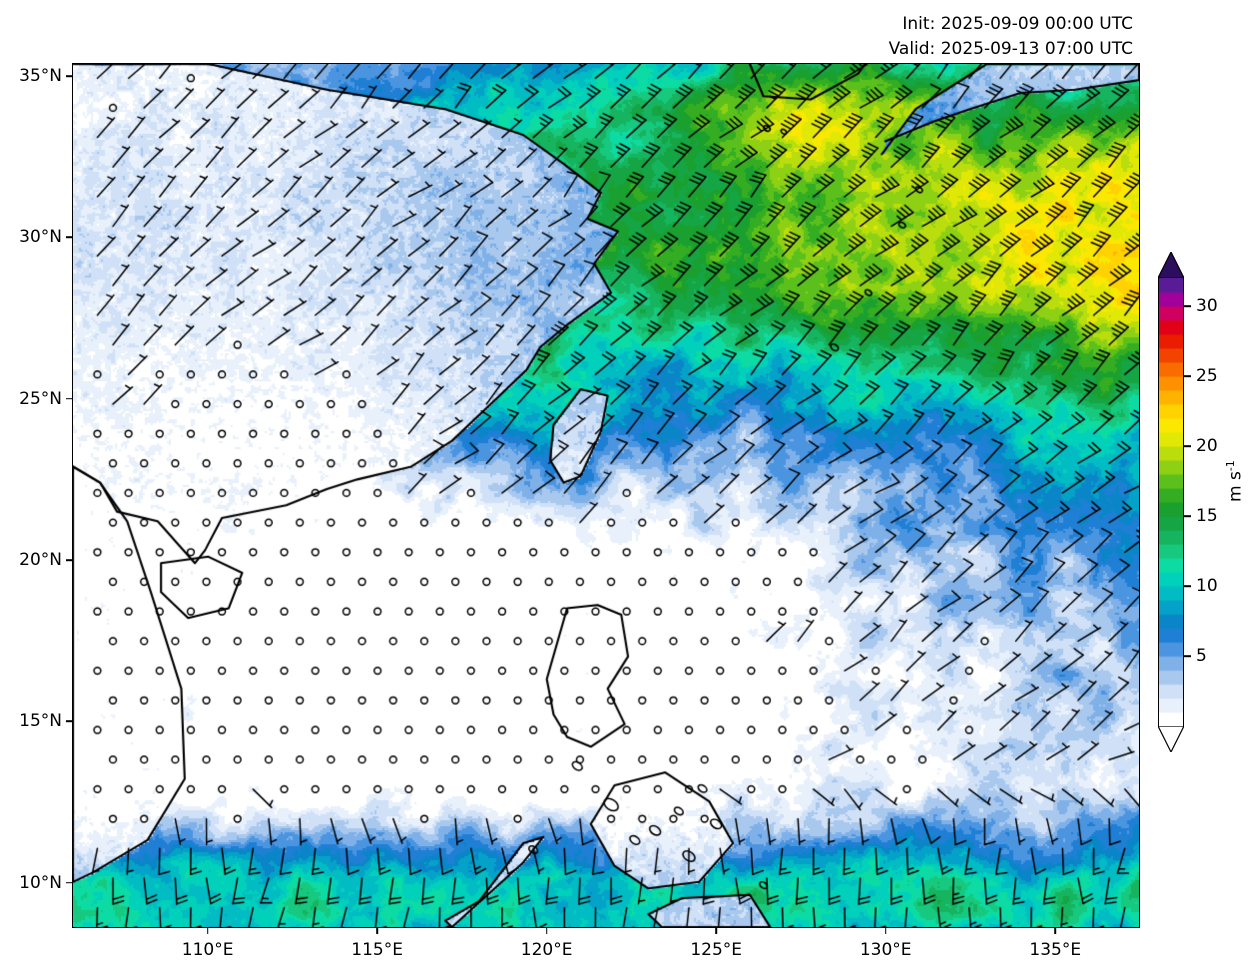 The image size is (1253, 976). Describe the element at coordinates (1207, 586) in the screenshot. I see `colorbar-tick-label: 10` at that location.